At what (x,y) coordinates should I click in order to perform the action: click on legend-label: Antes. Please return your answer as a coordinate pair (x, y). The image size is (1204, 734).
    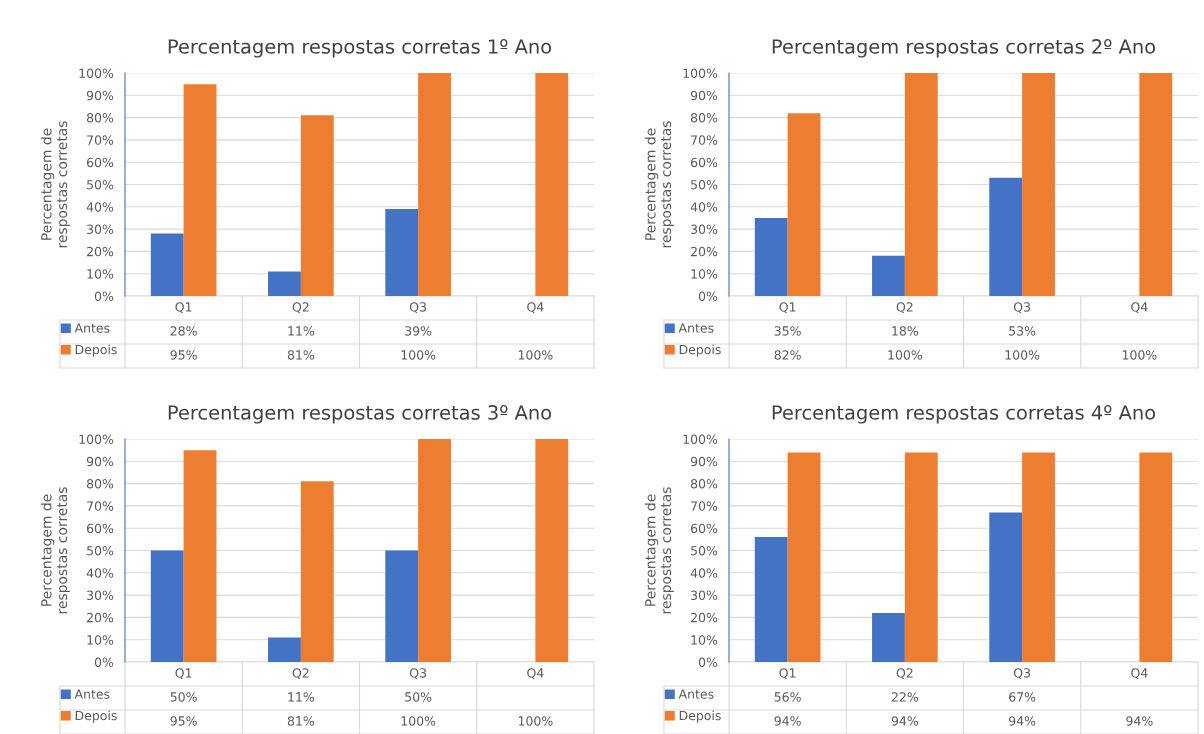
    Looking at the image, I should click on (92, 694).